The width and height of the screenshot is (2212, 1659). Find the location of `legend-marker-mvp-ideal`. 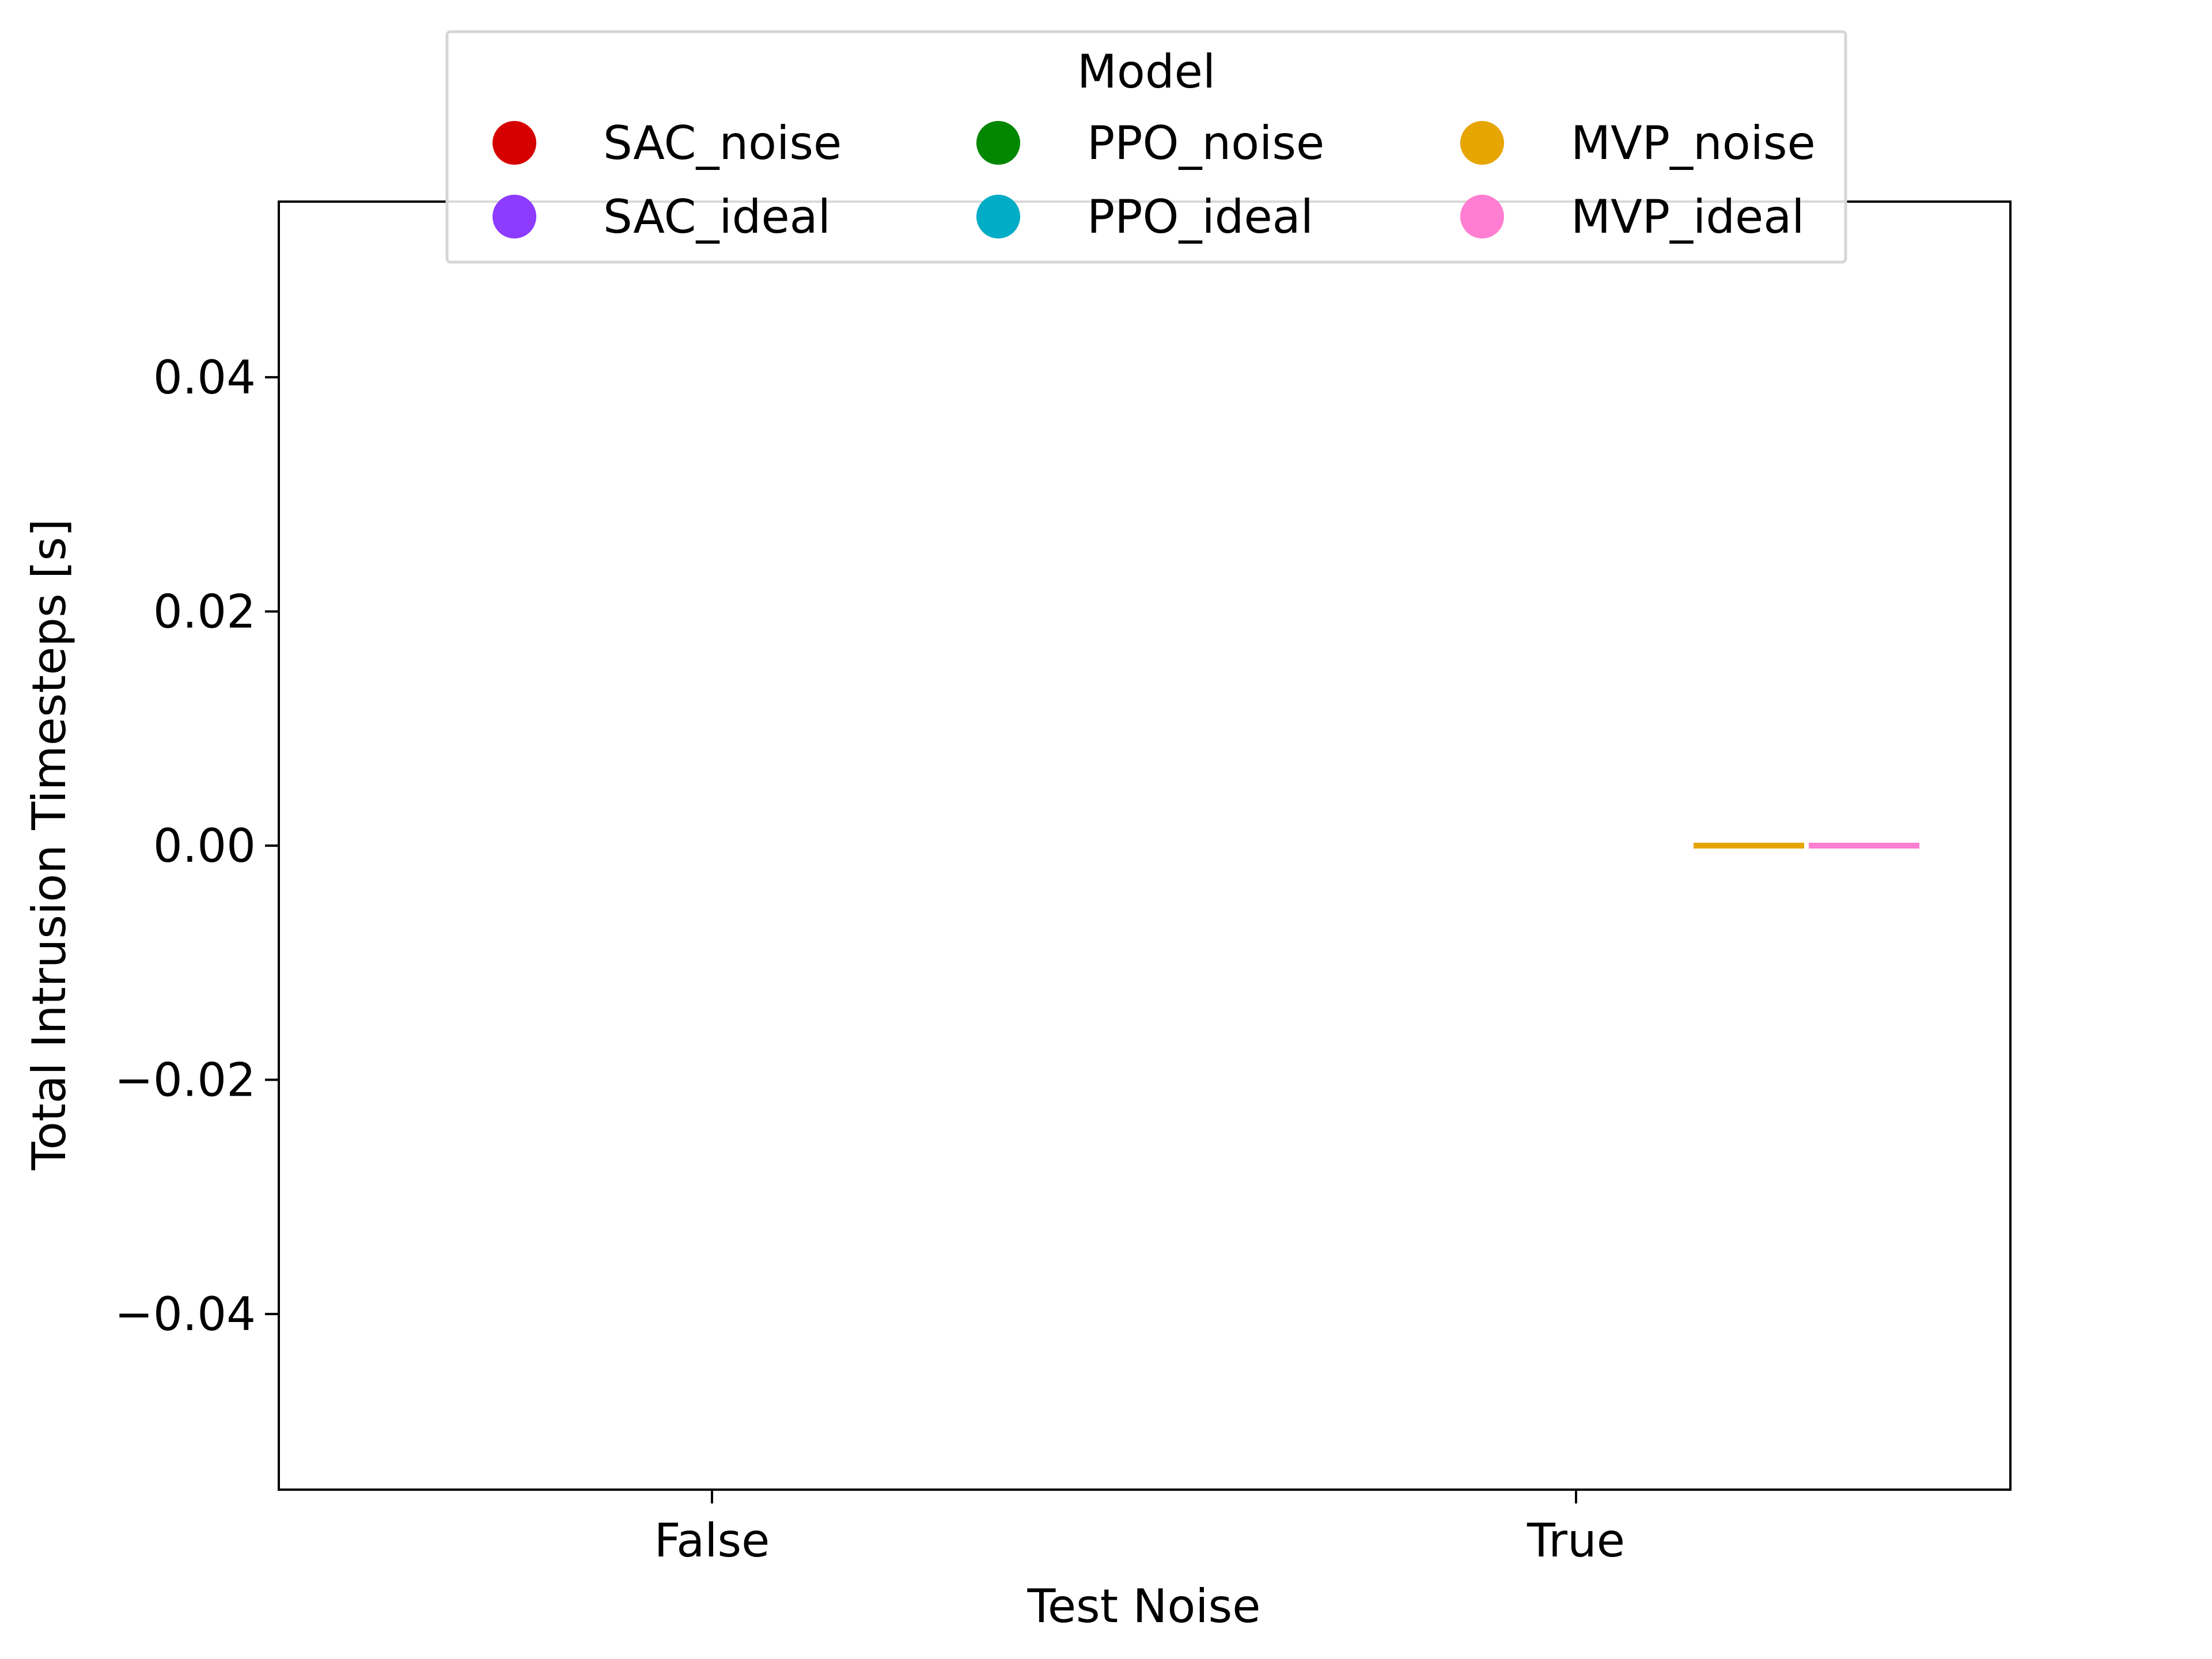

legend-marker-mvp-ideal is located at coordinates (1482, 216).